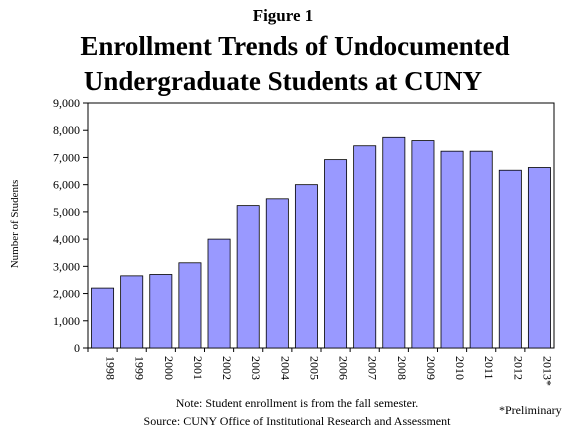 The width and height of the screenshot is (569, 431). What do you see at coordinates (66, 212) in the screenshot?
I see `y-tick-label: 5,000` at bounding box center [66, 212].